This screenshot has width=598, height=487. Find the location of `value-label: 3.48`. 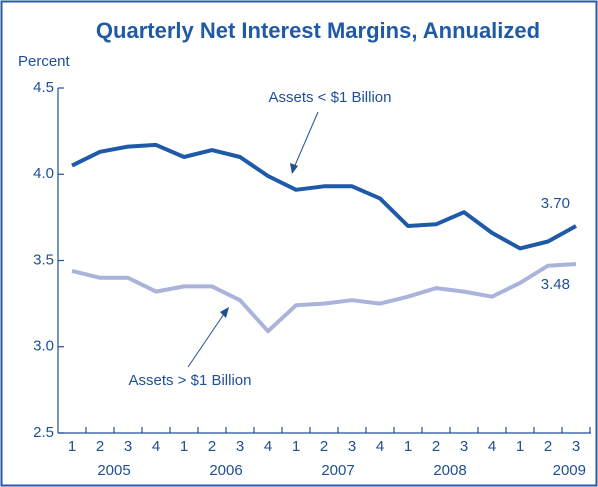

value-label: 3.48 is located at coordinates (555, 284).